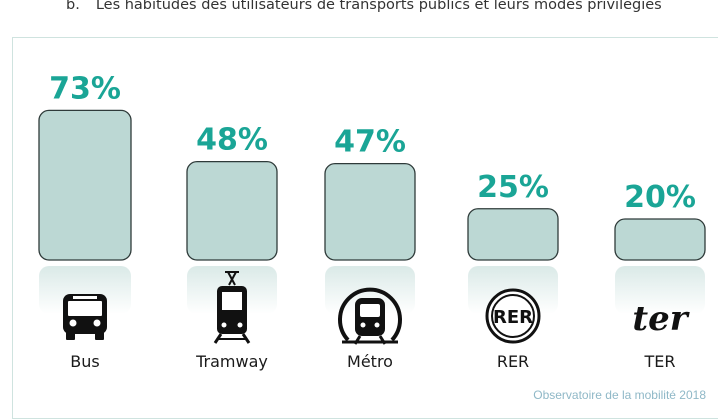  Describe the element at coordinates (513, 234) in the screenshot. I see `bar-rer` at that location.